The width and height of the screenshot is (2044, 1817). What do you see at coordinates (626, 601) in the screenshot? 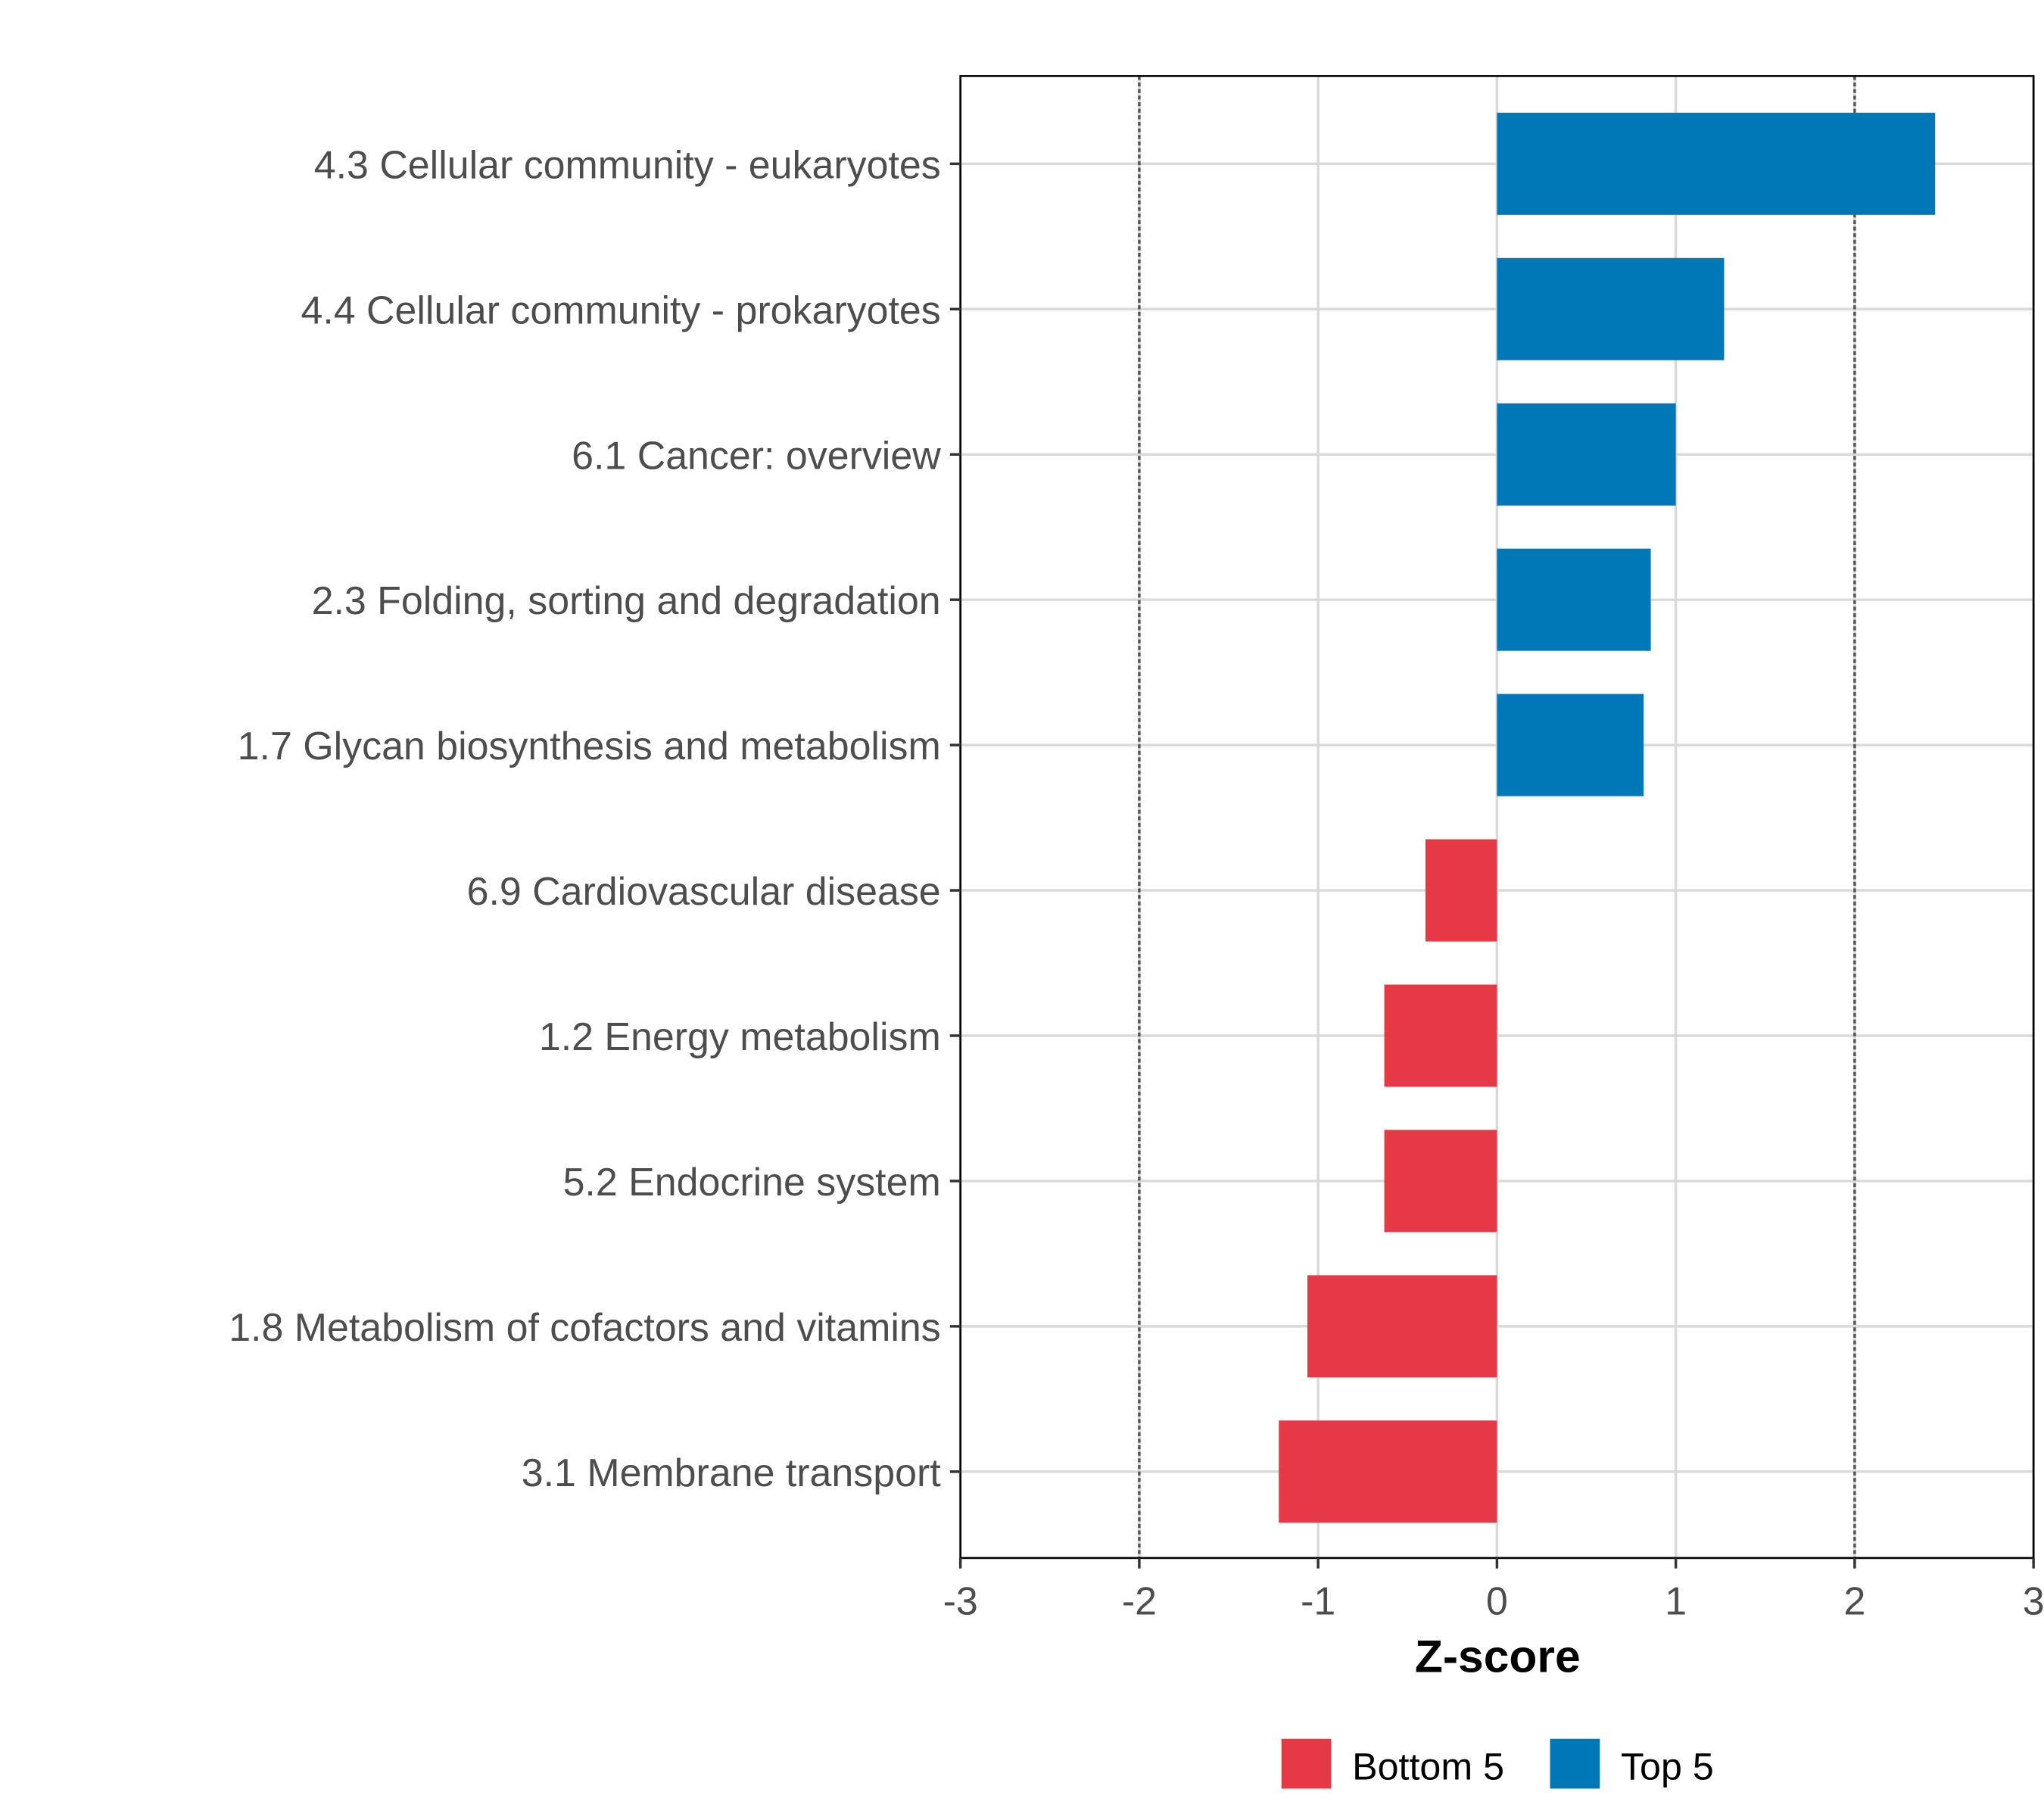
I see `category-label: 2.3 Folding, sorting and degradation` at bounding box center [626, 601].